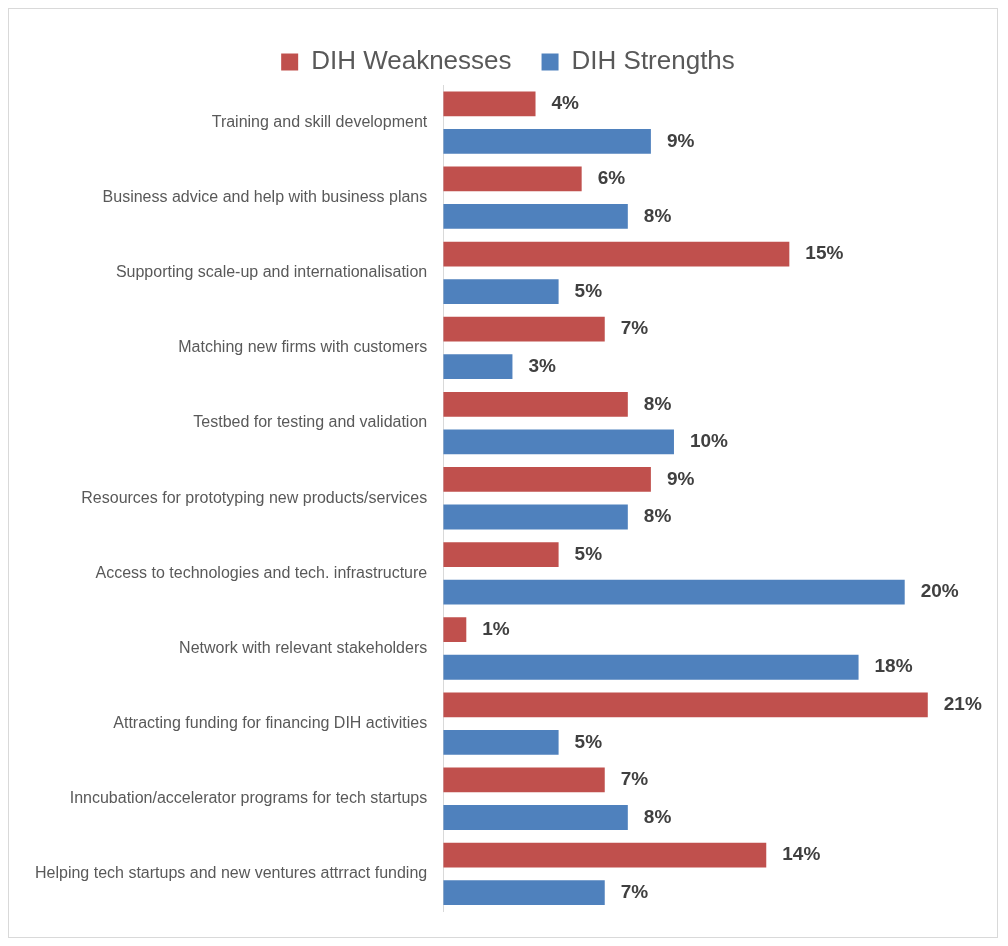 The image size is (1008, 946). What do you see at coordinates (270, 722) in the screenshot?
I see `y-tick-label: Attracting funding for financing DIH activities` at bounding box center [270, 722].